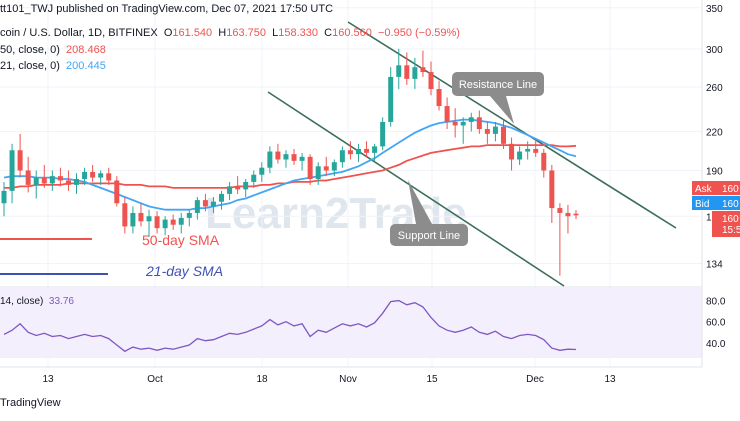 Image resolution: width=740 pixels, height=421 pixels. What do you see at coordinates (730, 219) in the screenshot?
I see `last-price-value: 160` at bounding box center [730, 219].